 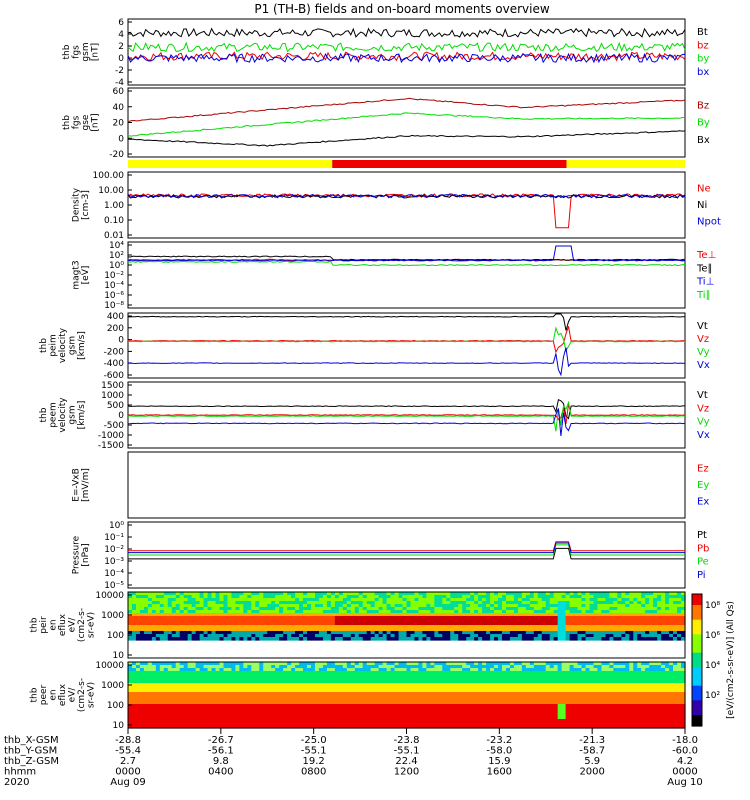 What do you see at coordinates (73, 695) in the screenshot?
I see `y-label-line: eV/` at bounding box center [73, 695].